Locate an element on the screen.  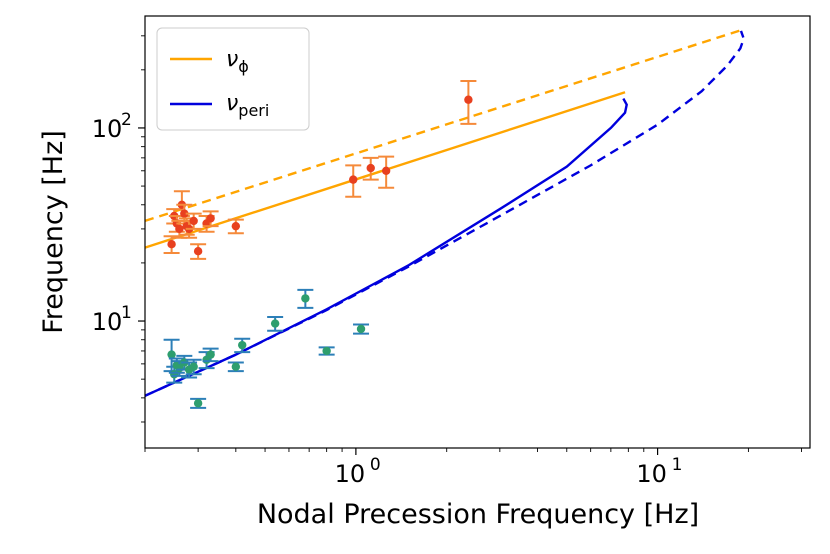
series-nu-peri-data is located at coordinates (266, 348).